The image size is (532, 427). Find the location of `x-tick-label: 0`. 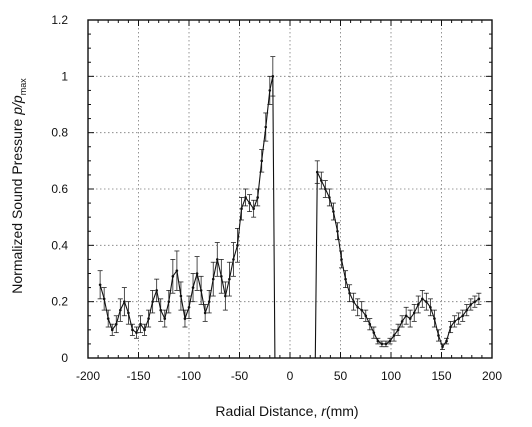

x-tick-label: 0 is located at coordinates (290, 376).